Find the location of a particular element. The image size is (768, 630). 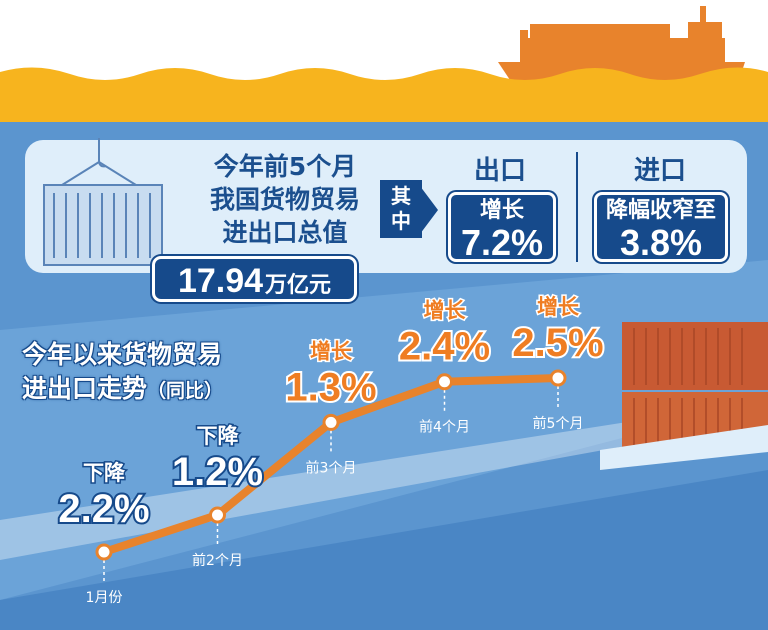

data-label-value: 2.2% is located at coordinates (103, 509).